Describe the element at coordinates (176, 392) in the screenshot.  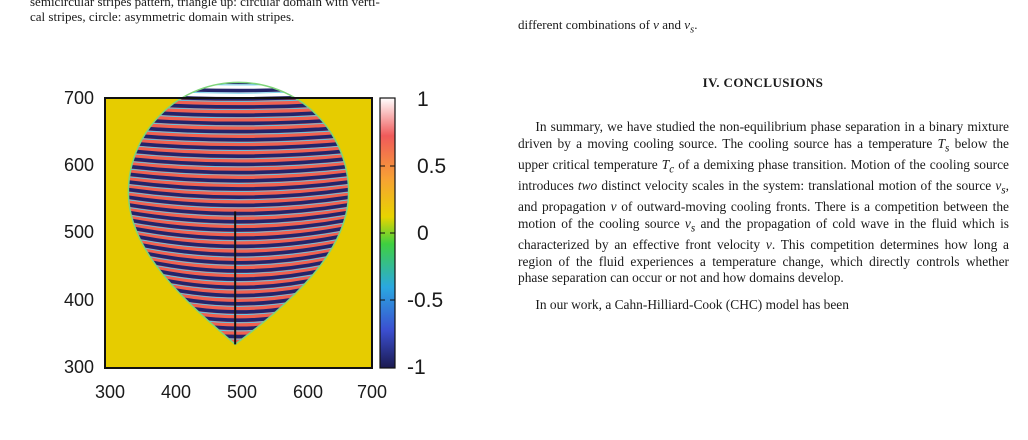
I see `x-tick-400: 400` at that location.